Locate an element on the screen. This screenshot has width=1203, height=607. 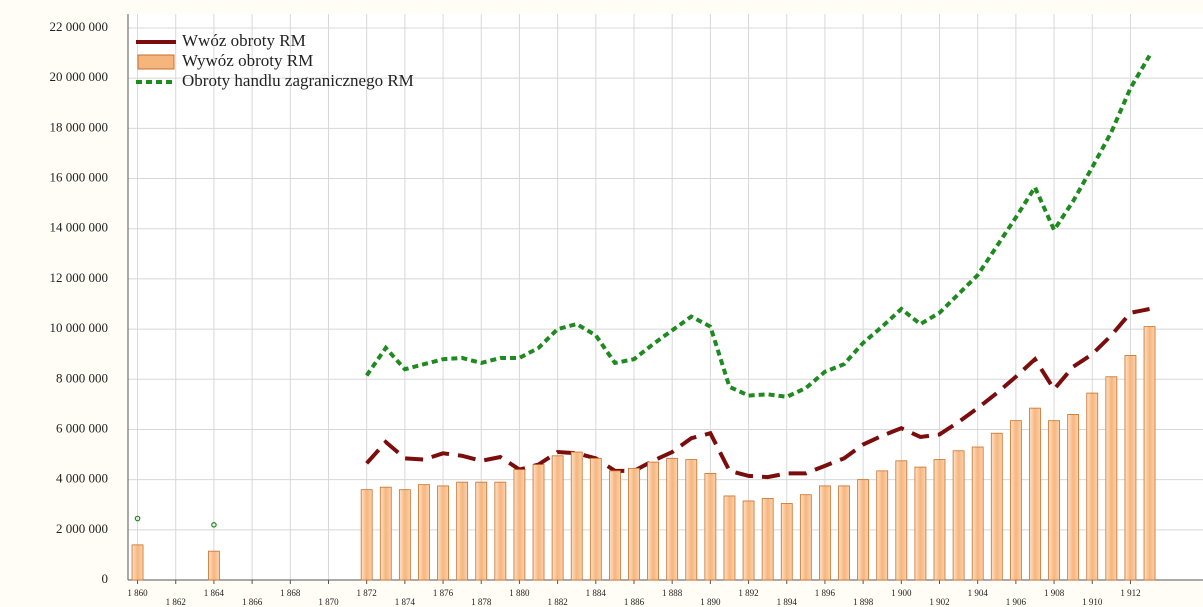
y-tick-label: 4 000 000 is located at coordinates (82, 478).